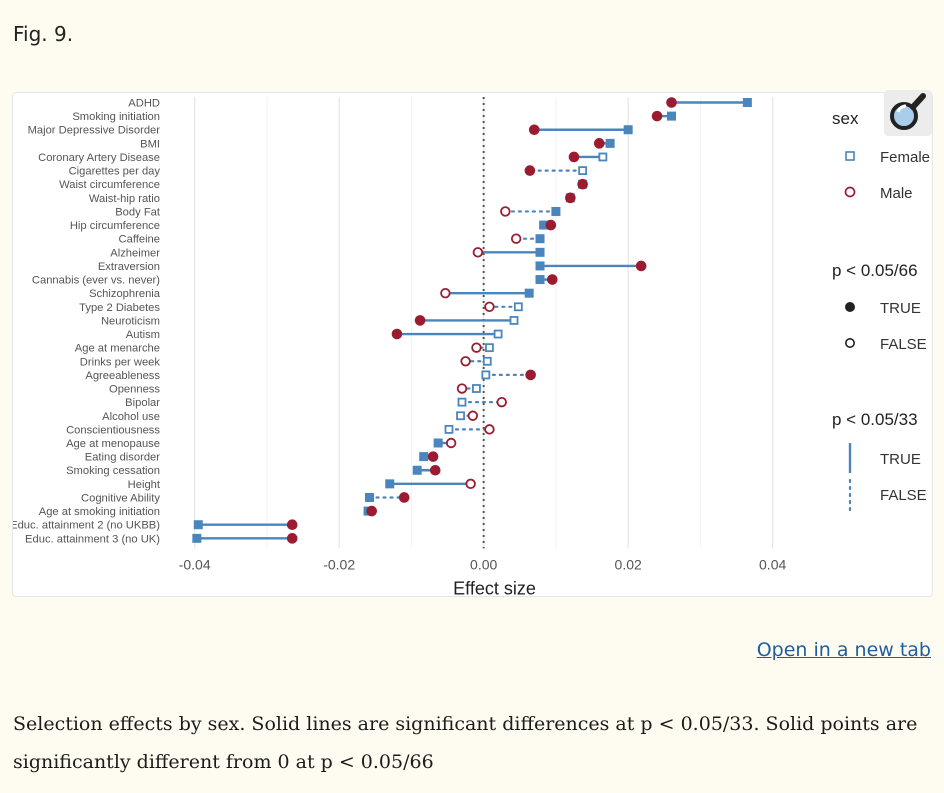 This screenshot has width=944, height=793. What do you see at coordinates (483, 564) in the screenshot?
I see `x-tick-label: 0.00` at bounding box center [483, 564].